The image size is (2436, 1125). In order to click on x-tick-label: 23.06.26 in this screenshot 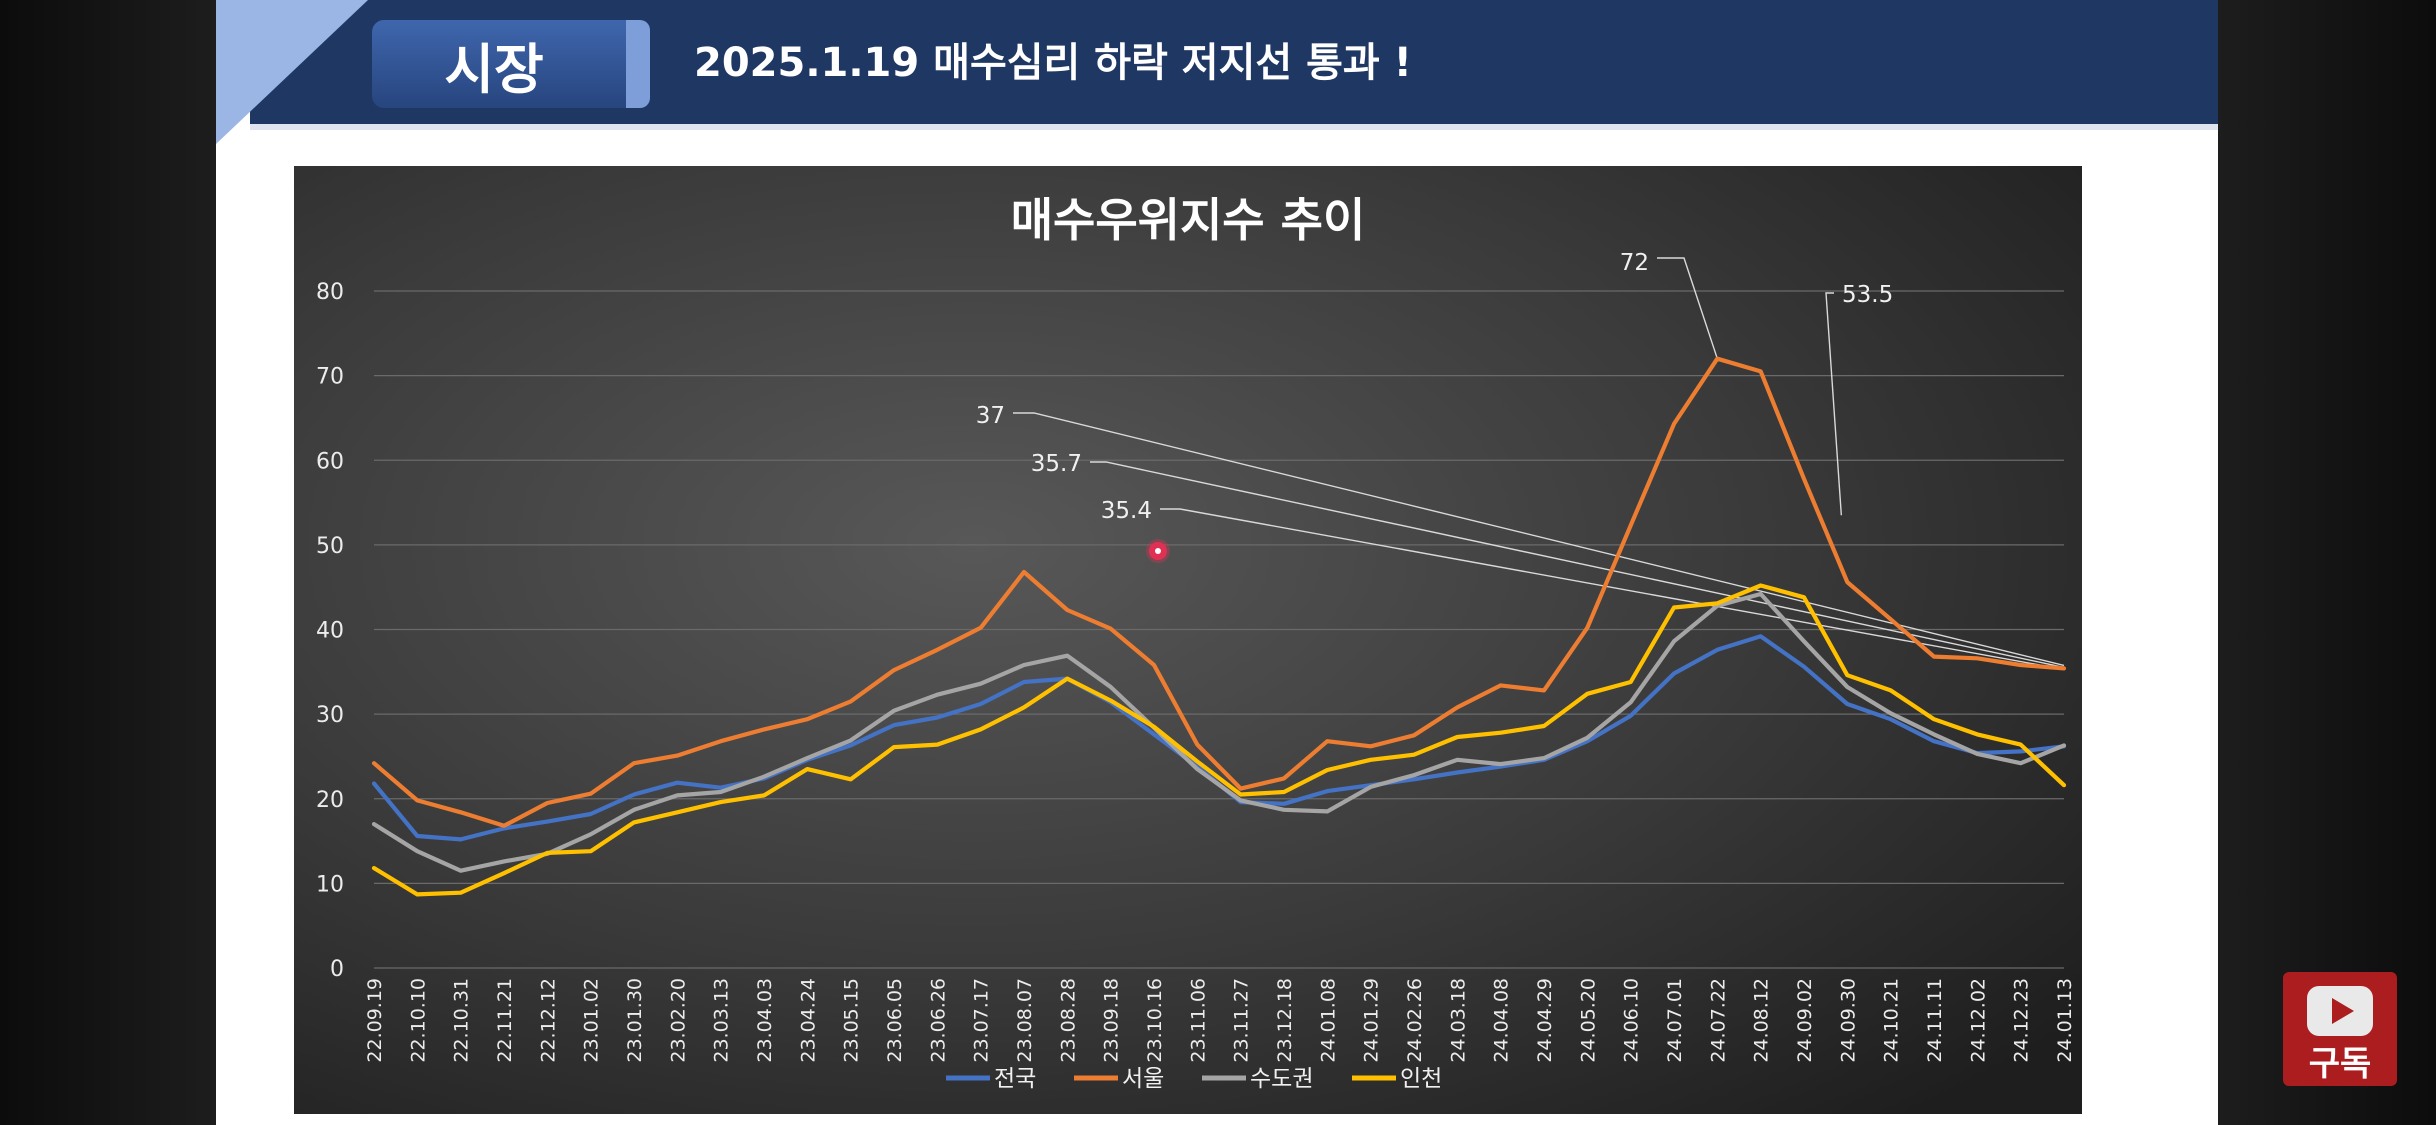, I will do `click(938, 1020)`.